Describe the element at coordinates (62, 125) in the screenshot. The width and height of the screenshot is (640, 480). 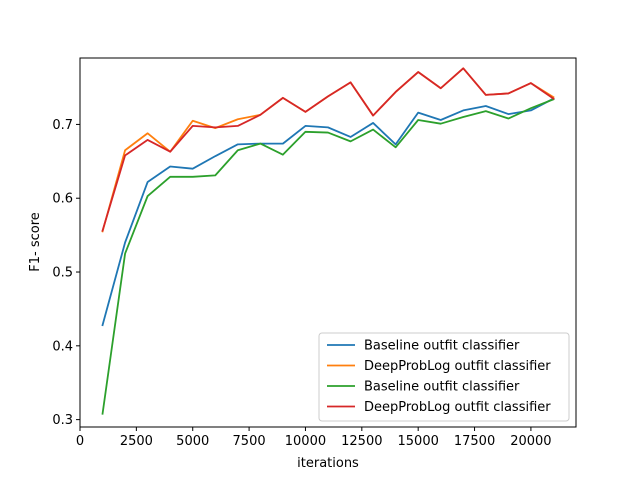
I see `y-tick-label: 0.7` at that location.